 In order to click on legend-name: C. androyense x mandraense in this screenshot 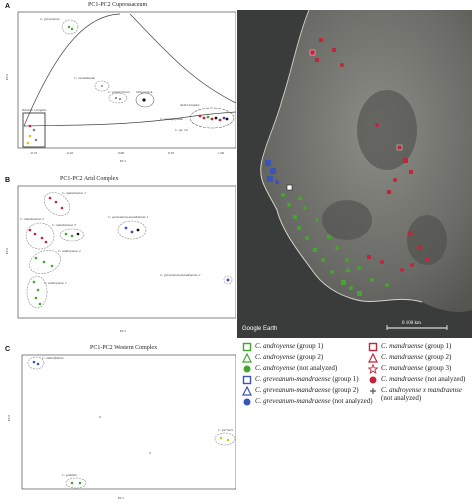, I will do `click(422, 390)`.